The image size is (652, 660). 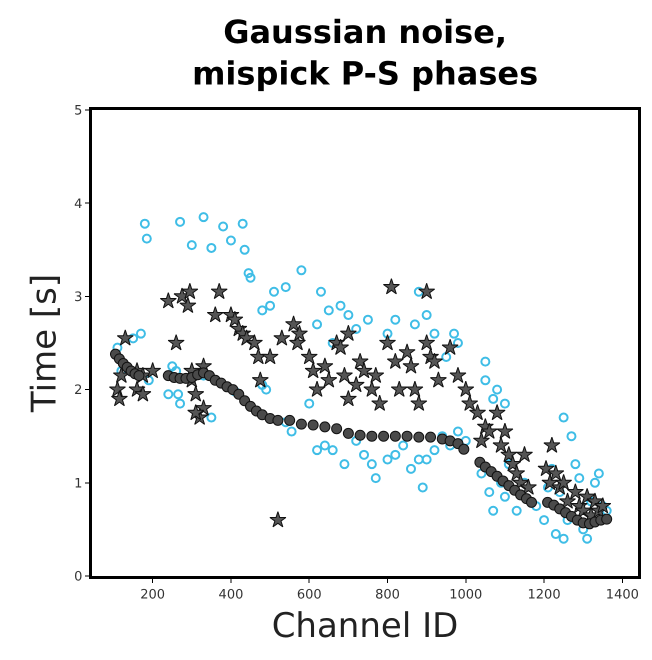 I want to click on y-axis-title: Time [s], so click(x=44, y=344).